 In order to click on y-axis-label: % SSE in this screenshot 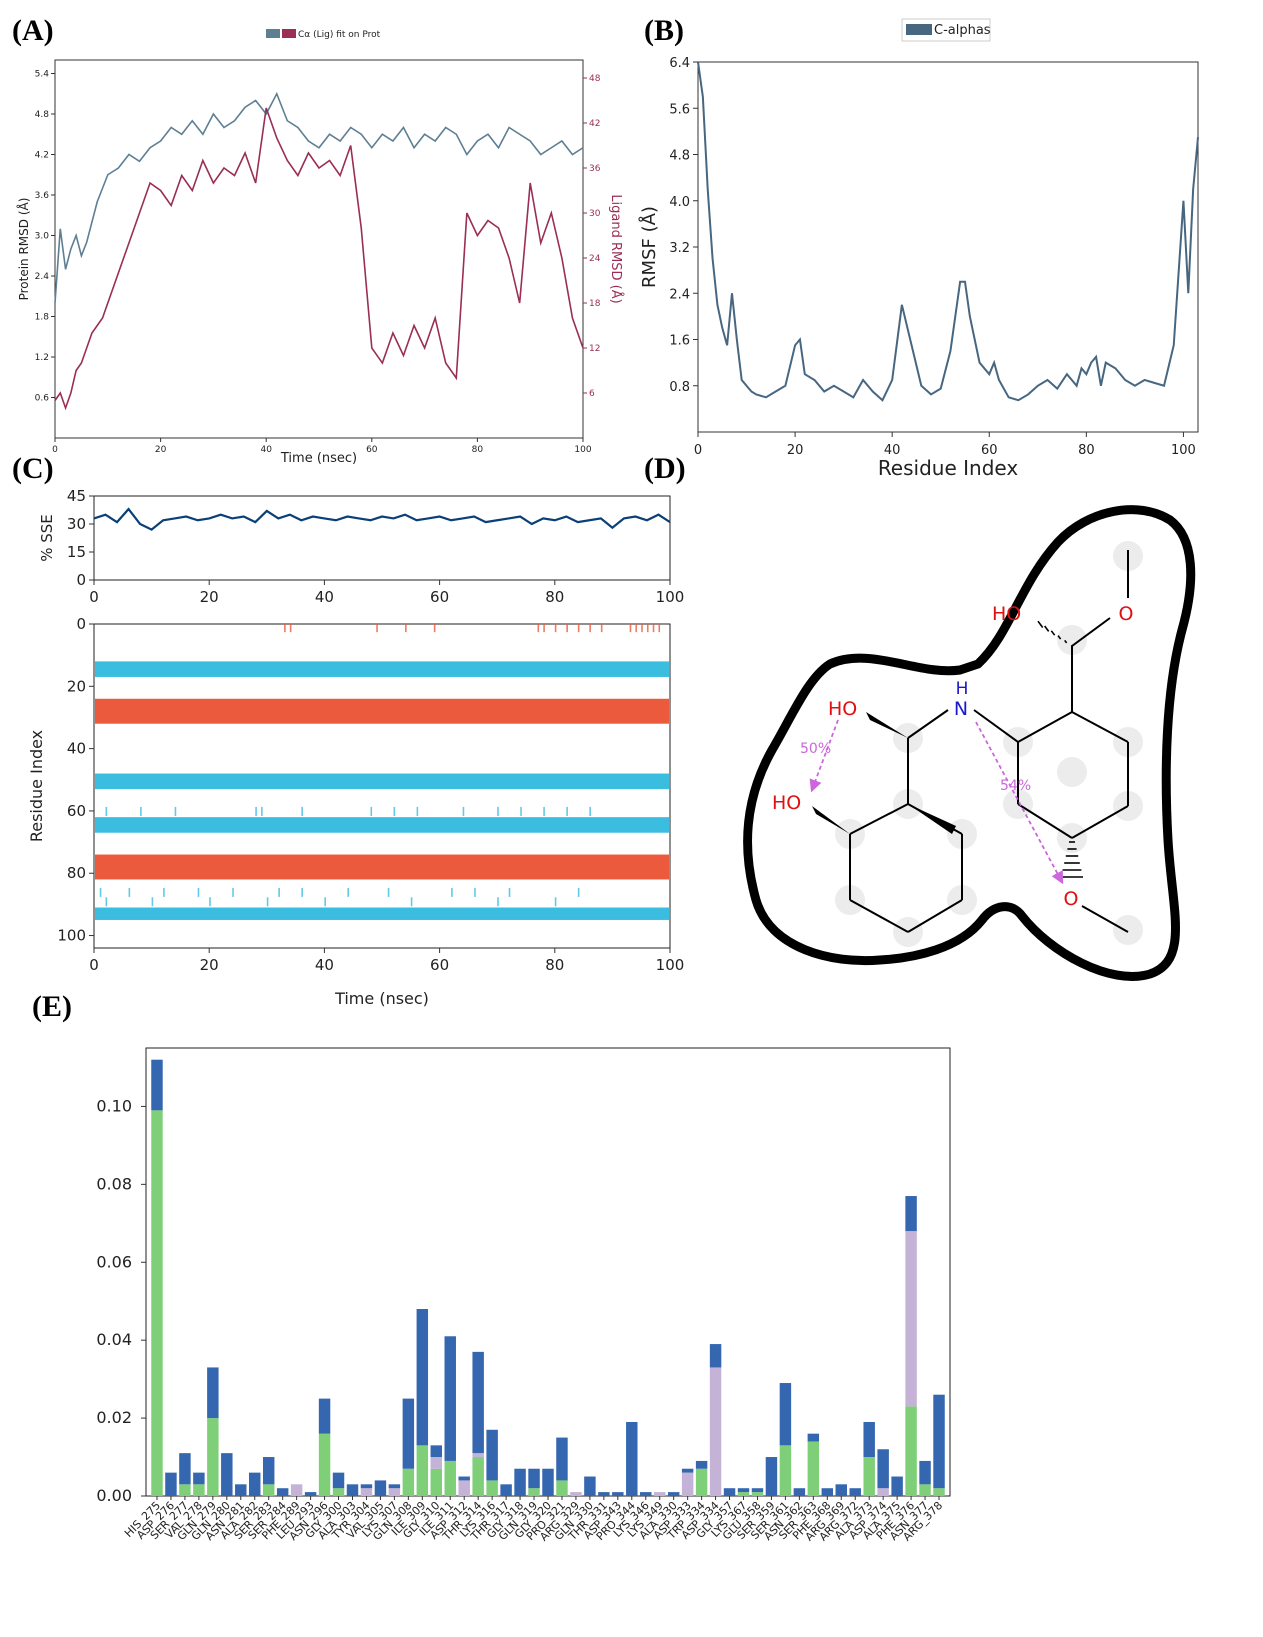, I will do `click(47, 538)`.